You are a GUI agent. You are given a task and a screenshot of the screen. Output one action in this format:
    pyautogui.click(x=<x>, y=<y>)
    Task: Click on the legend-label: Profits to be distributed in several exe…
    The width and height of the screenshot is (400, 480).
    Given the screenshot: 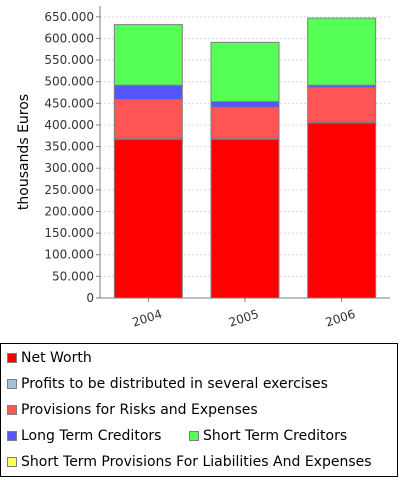 What is the action you would take?
    pyautogui.click(x=174, y=384)
    